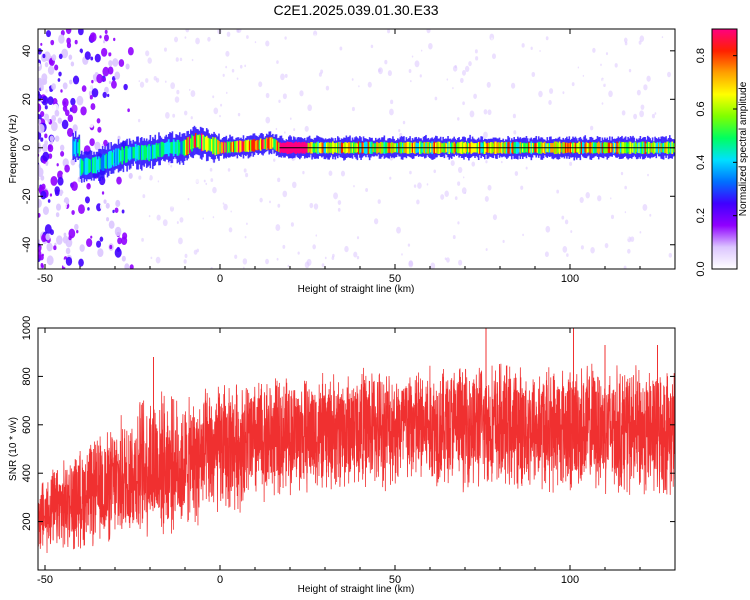  I want to click on y-tick-label: 600, so click(27, 425).